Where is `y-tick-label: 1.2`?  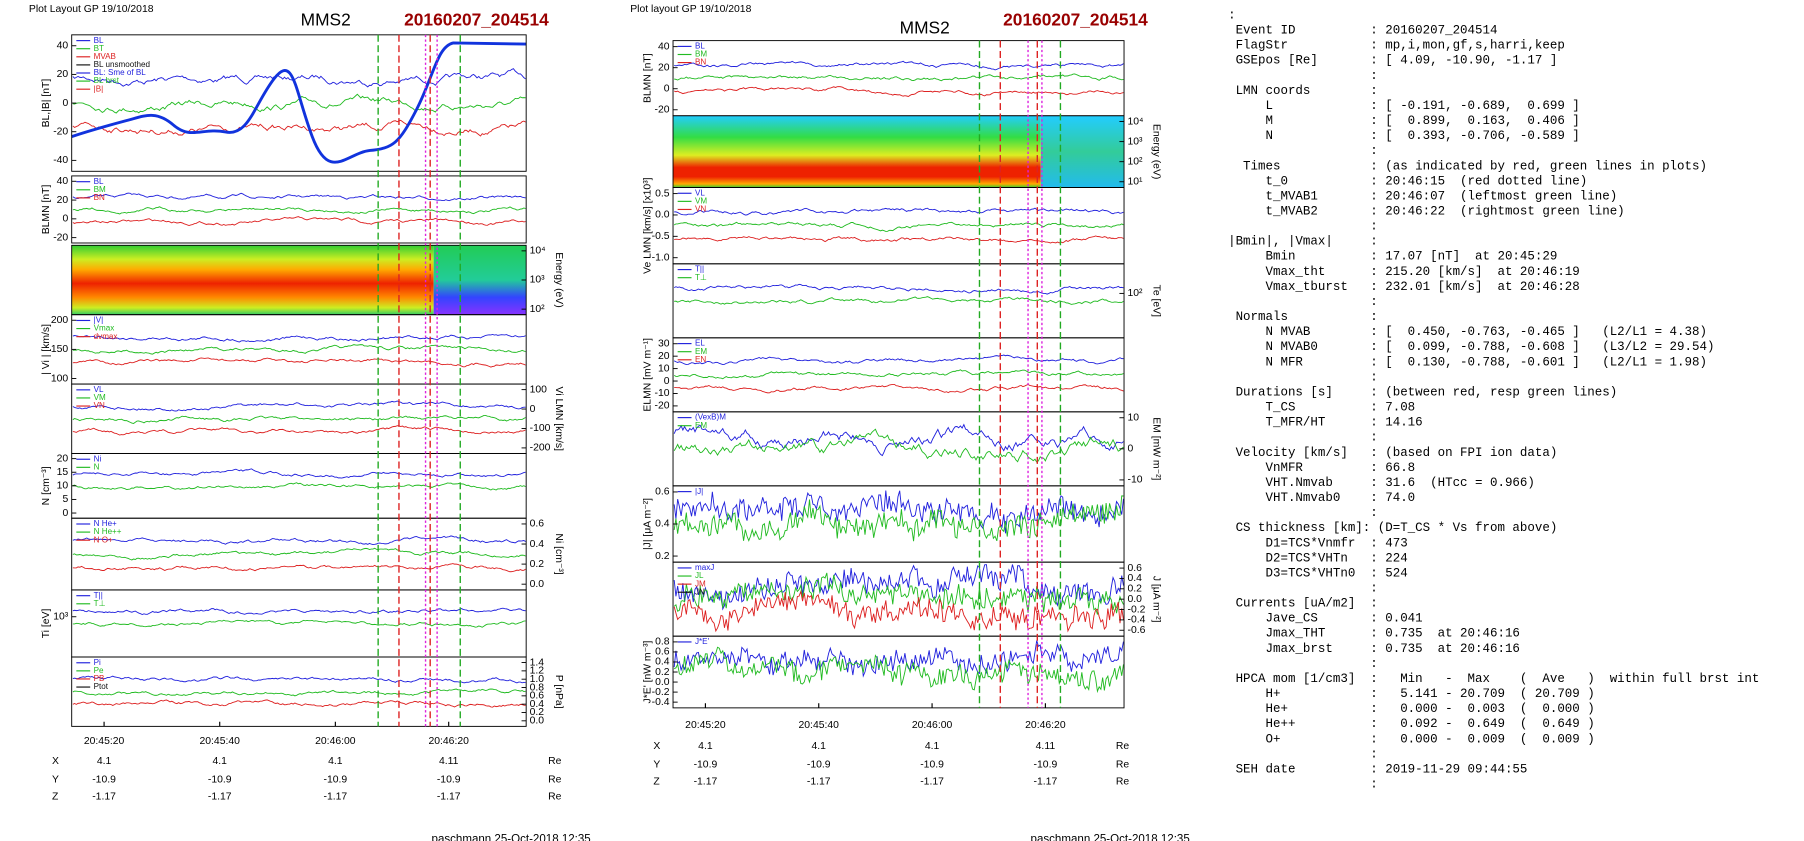 y-tick-label: 1.2 is located at coordinates (537, 671).